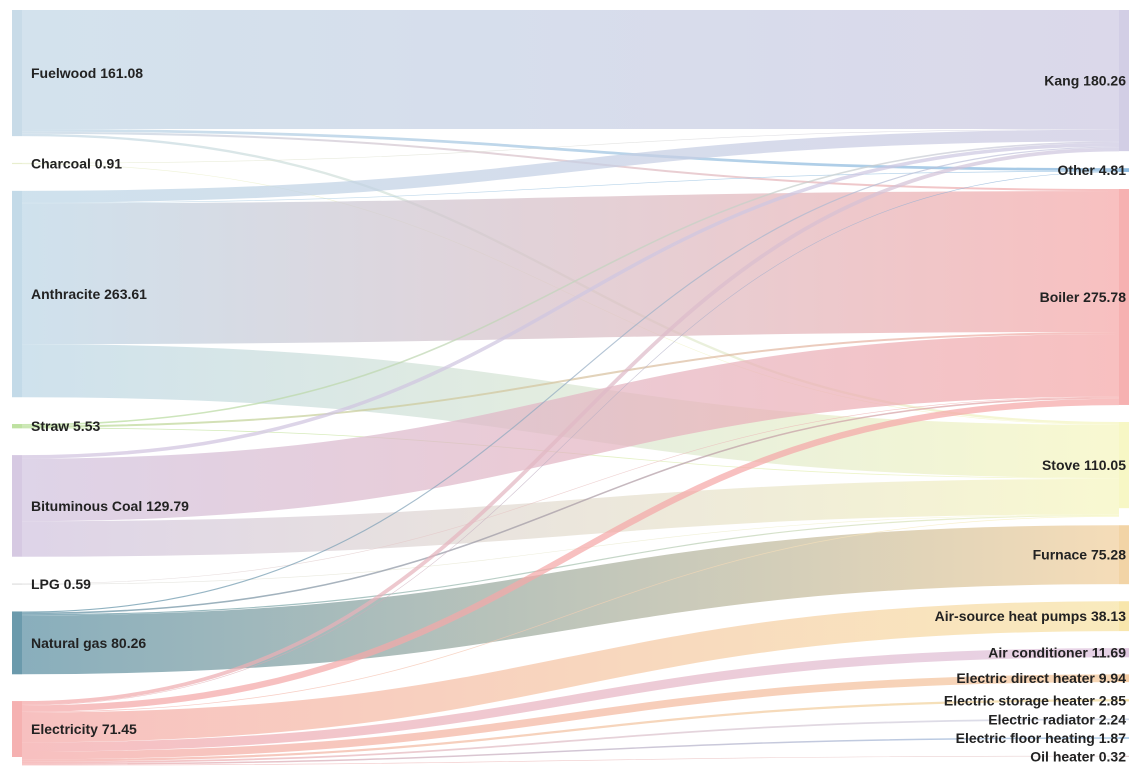 This screenshot has height=767, width=1139. Describe the element at coordinates (1083, 297) in the screenshot. I see `target-label-boiler: Boiler 275.78` at that location.